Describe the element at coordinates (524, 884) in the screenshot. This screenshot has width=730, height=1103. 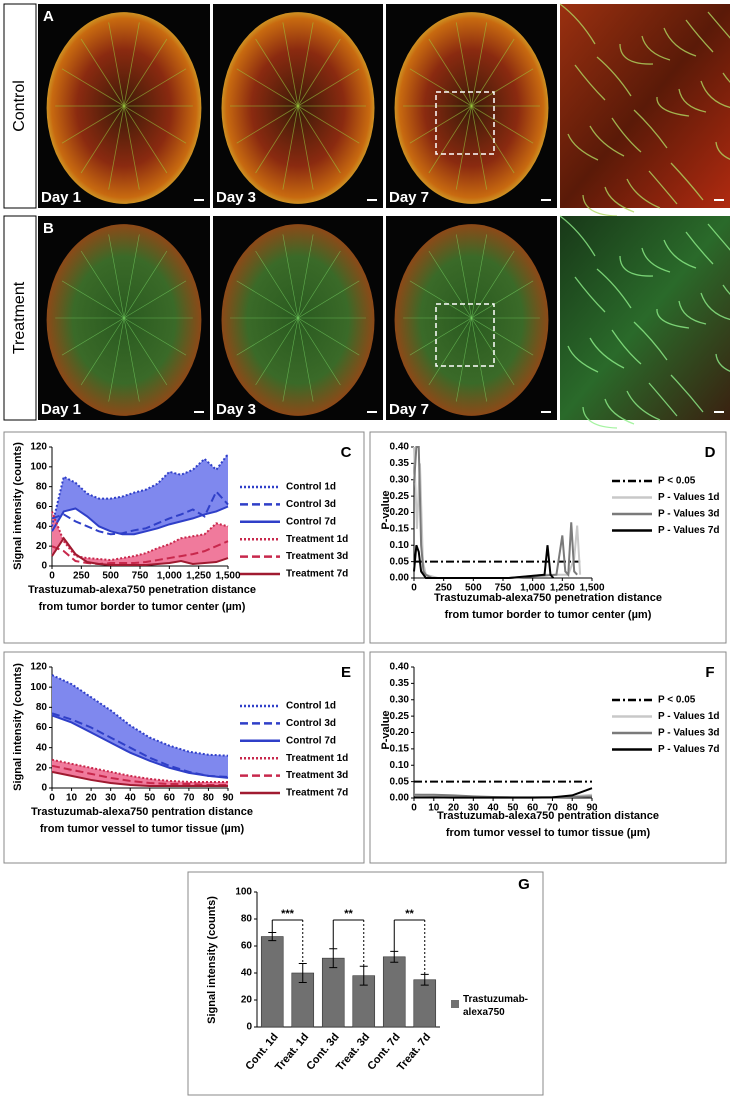
I see `panel-letter: G` at that location.